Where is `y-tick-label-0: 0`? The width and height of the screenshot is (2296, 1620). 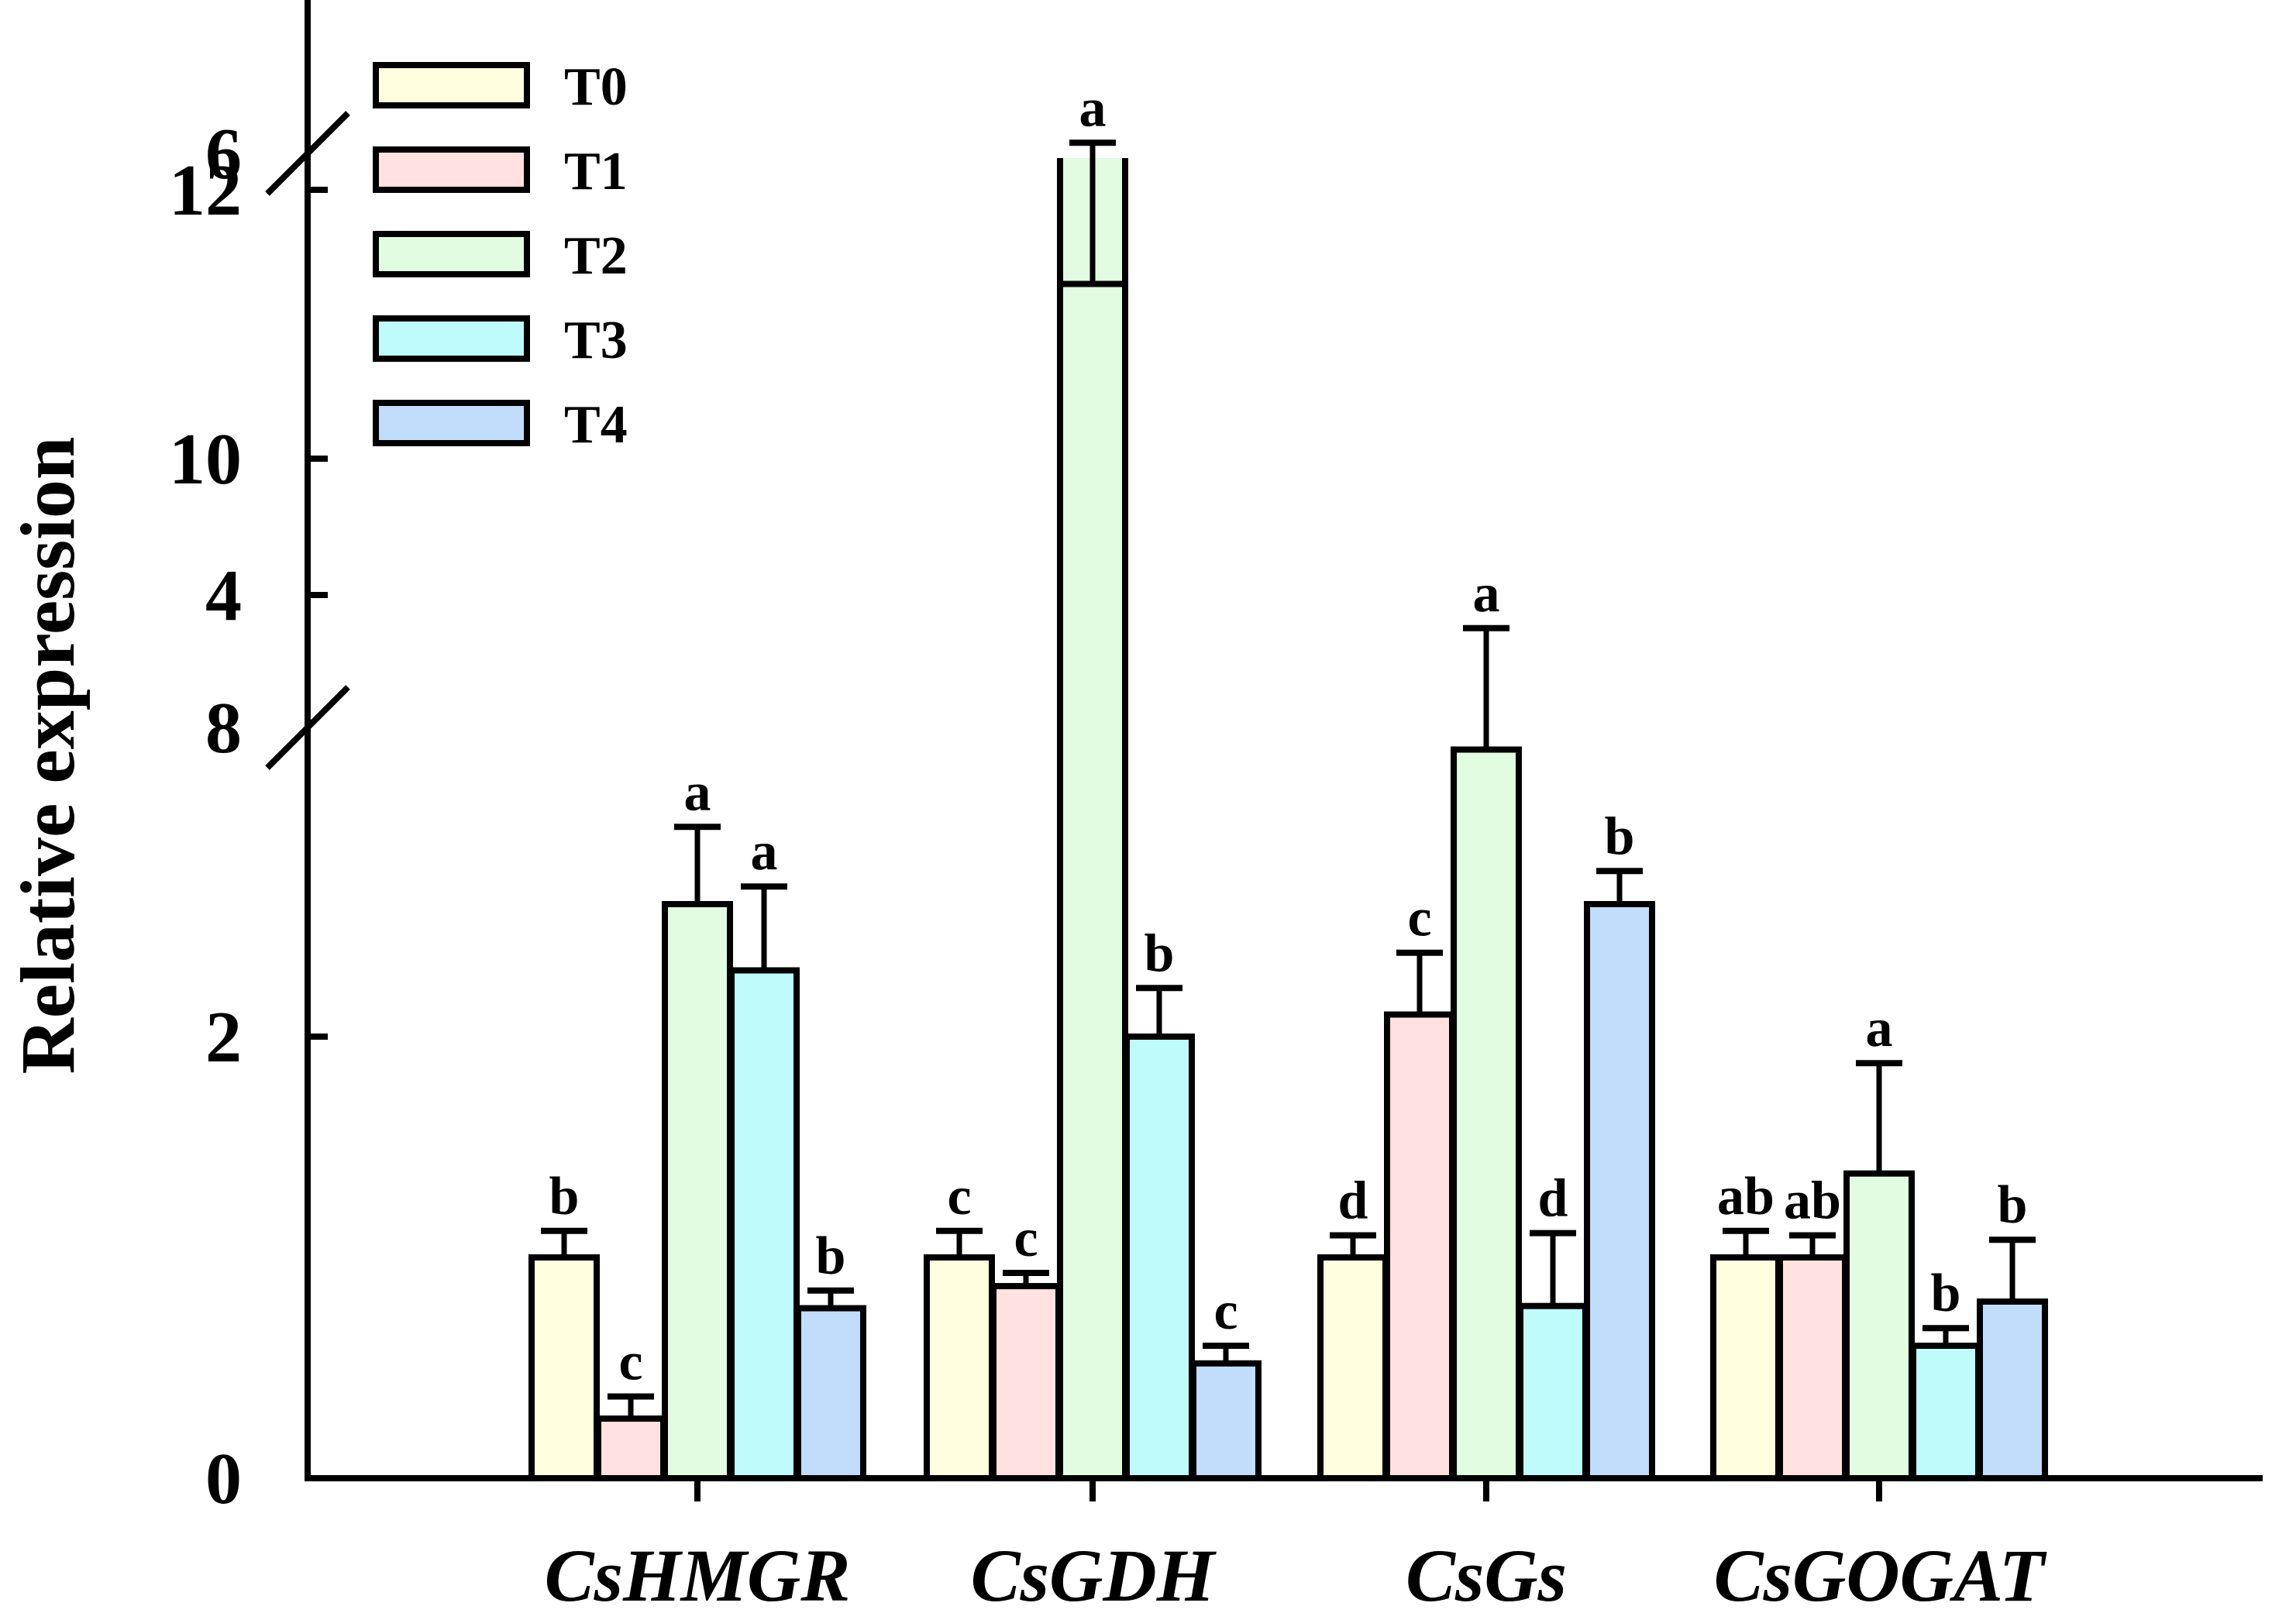 y-tick-label-0: 0 is located at coordinates (223, 1479).